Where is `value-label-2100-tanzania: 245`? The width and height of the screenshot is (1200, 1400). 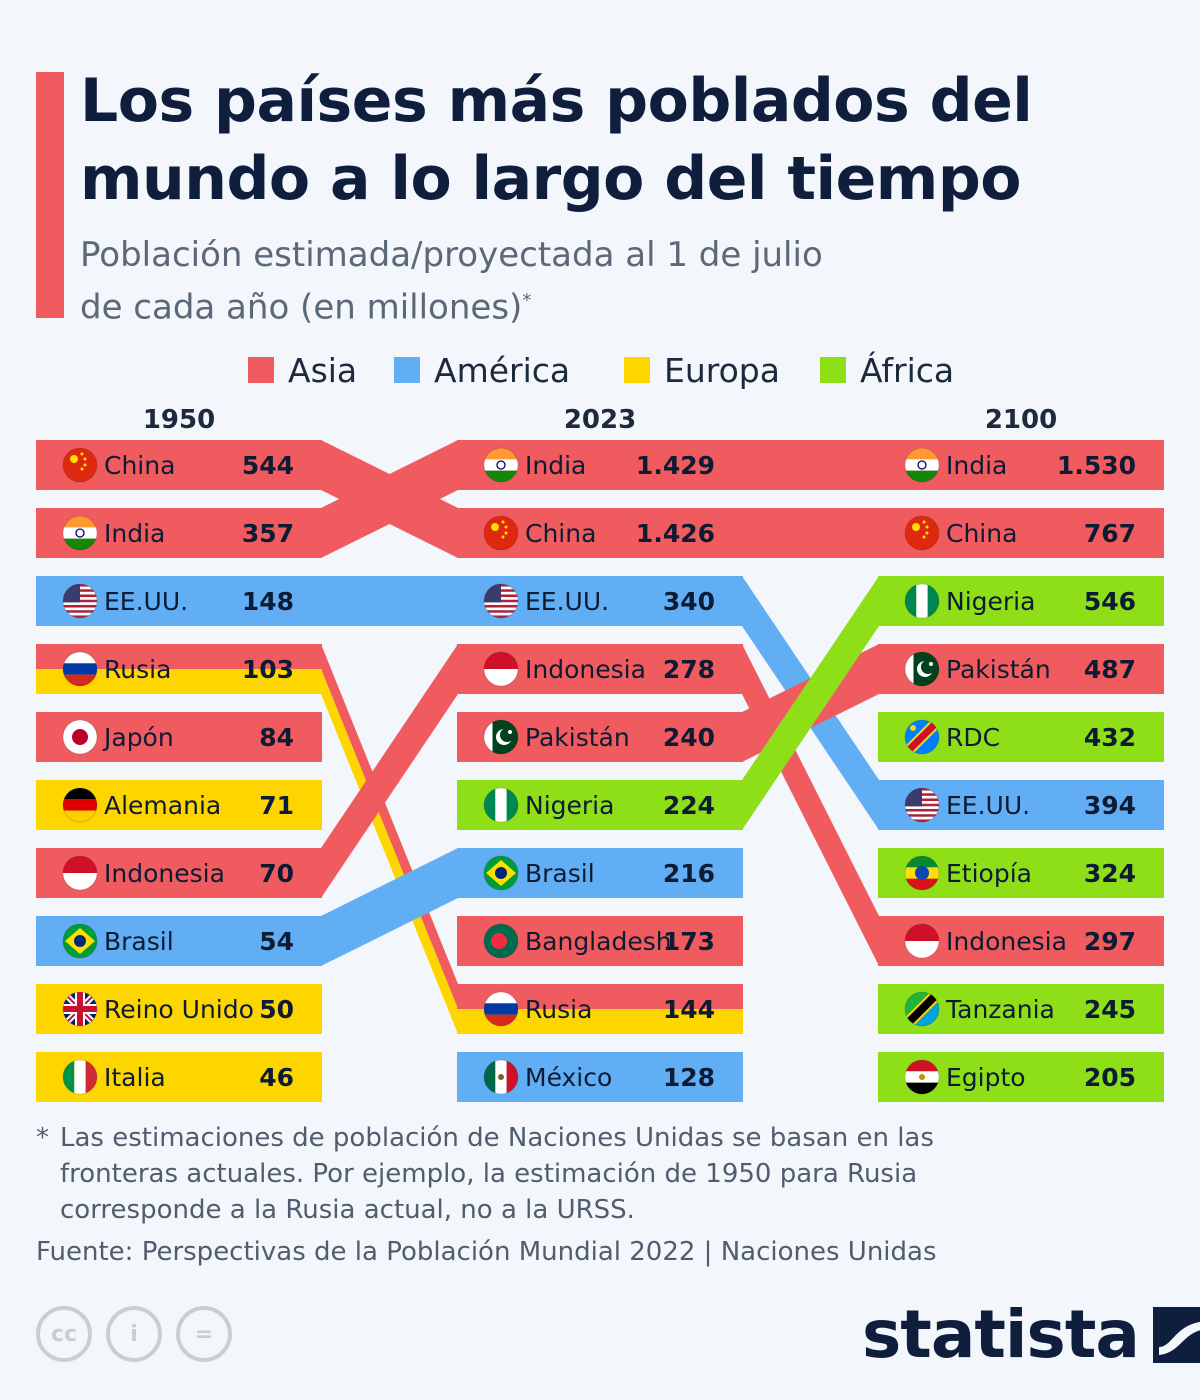 value-label-2100-tanzania: 245 is located at coordinates (1110, 1009).